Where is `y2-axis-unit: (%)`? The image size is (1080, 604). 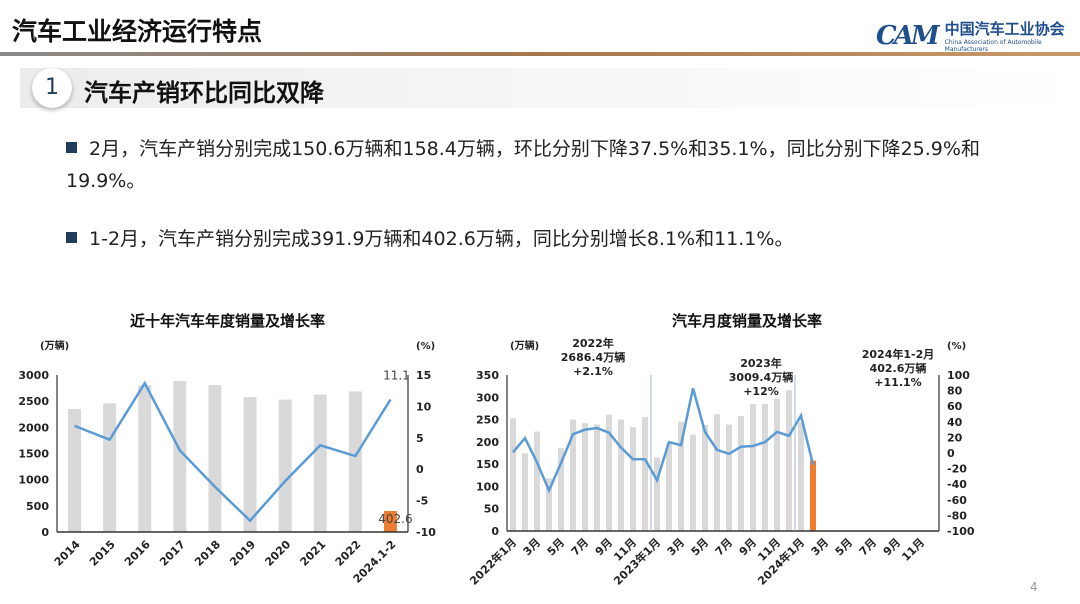
y2-axis-unit: (%) is located at coordinates (956, 346).